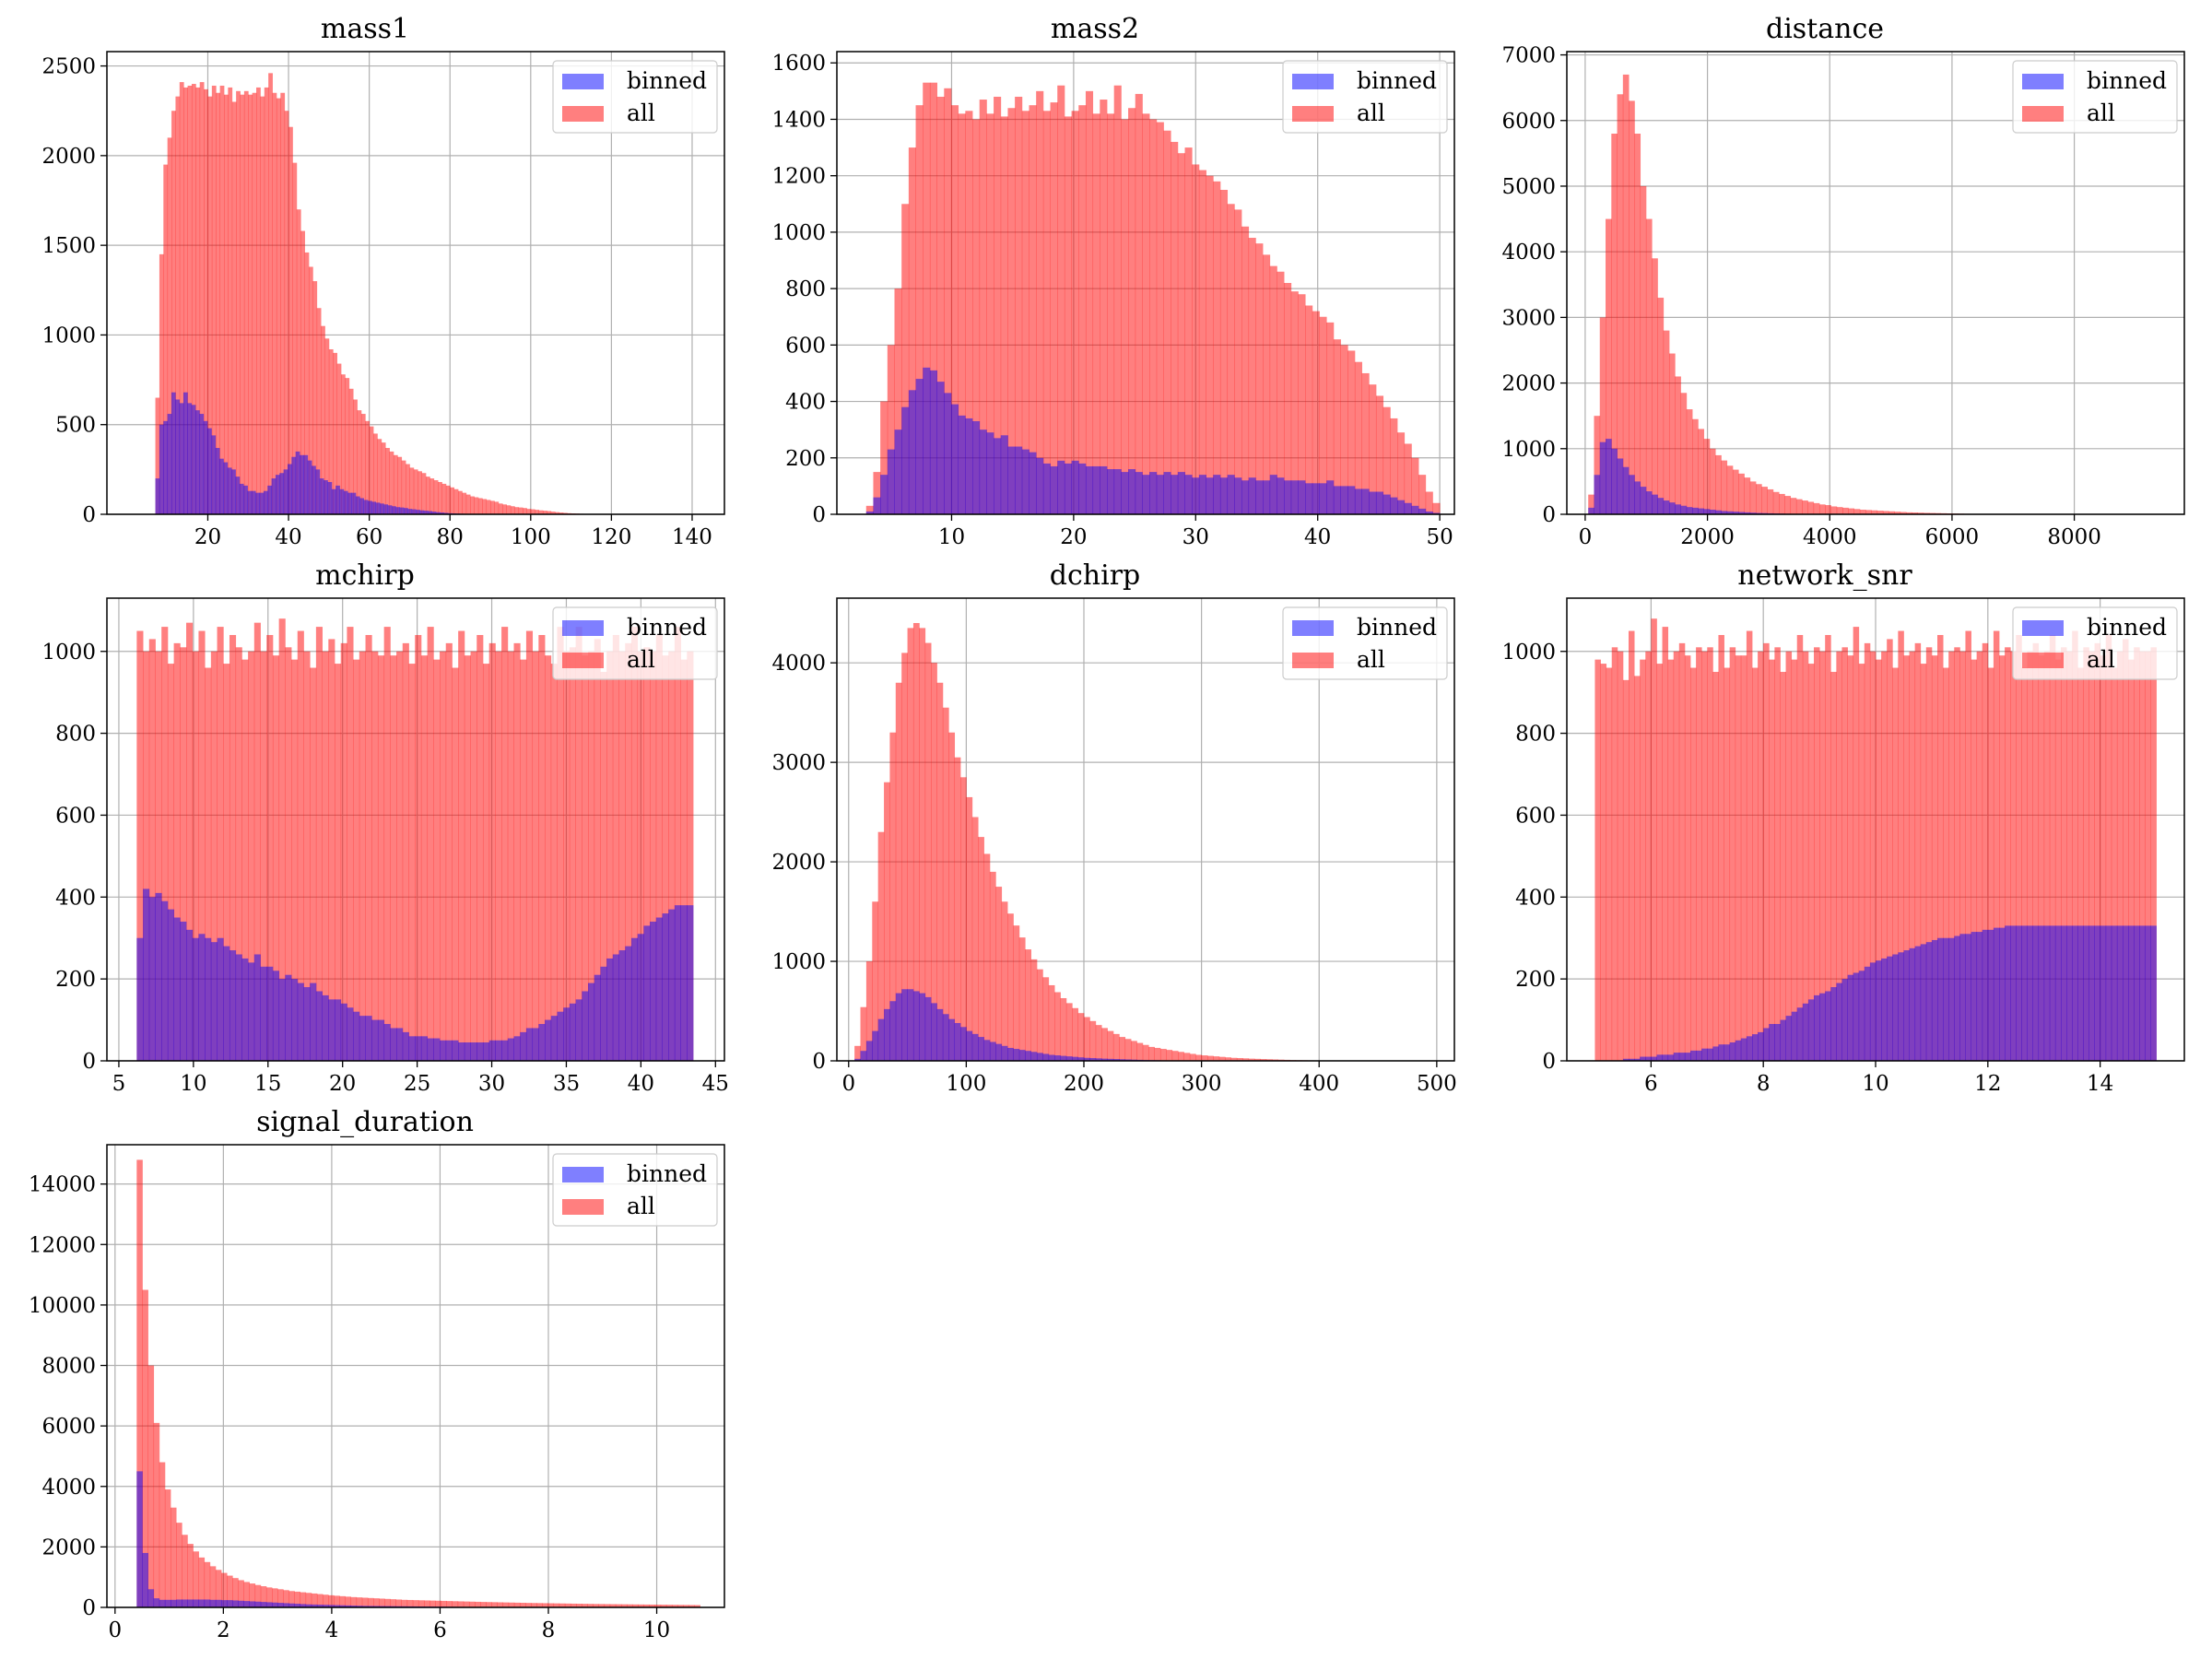 The width and height of the screenshot is (2212, 1659). I want to click on axes-frame, so click(415, 1376).